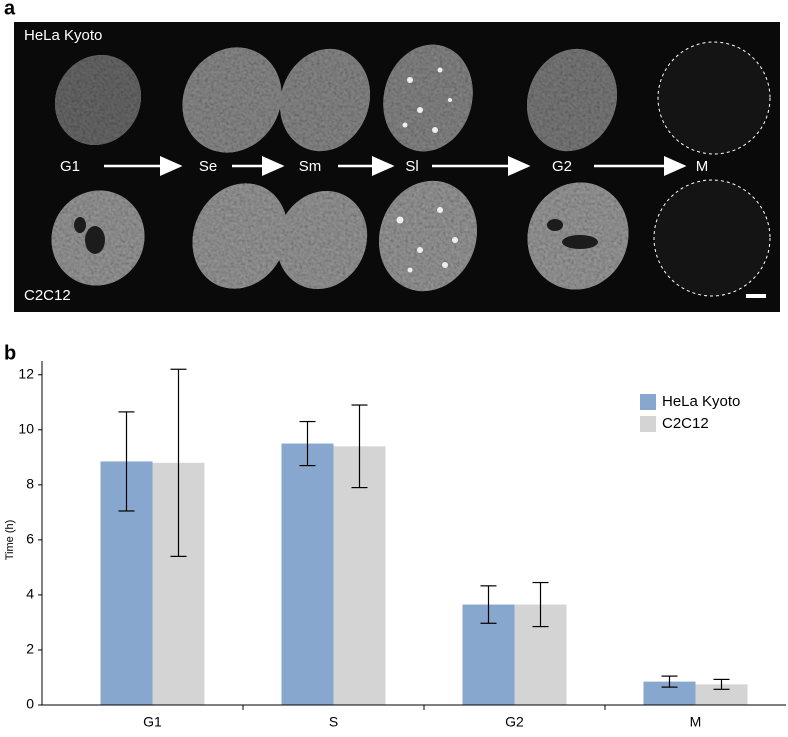  What do you see at coordinates (10, 353) in the screenshot?
I see `panel-label: b` at bounding box center [10, 353].